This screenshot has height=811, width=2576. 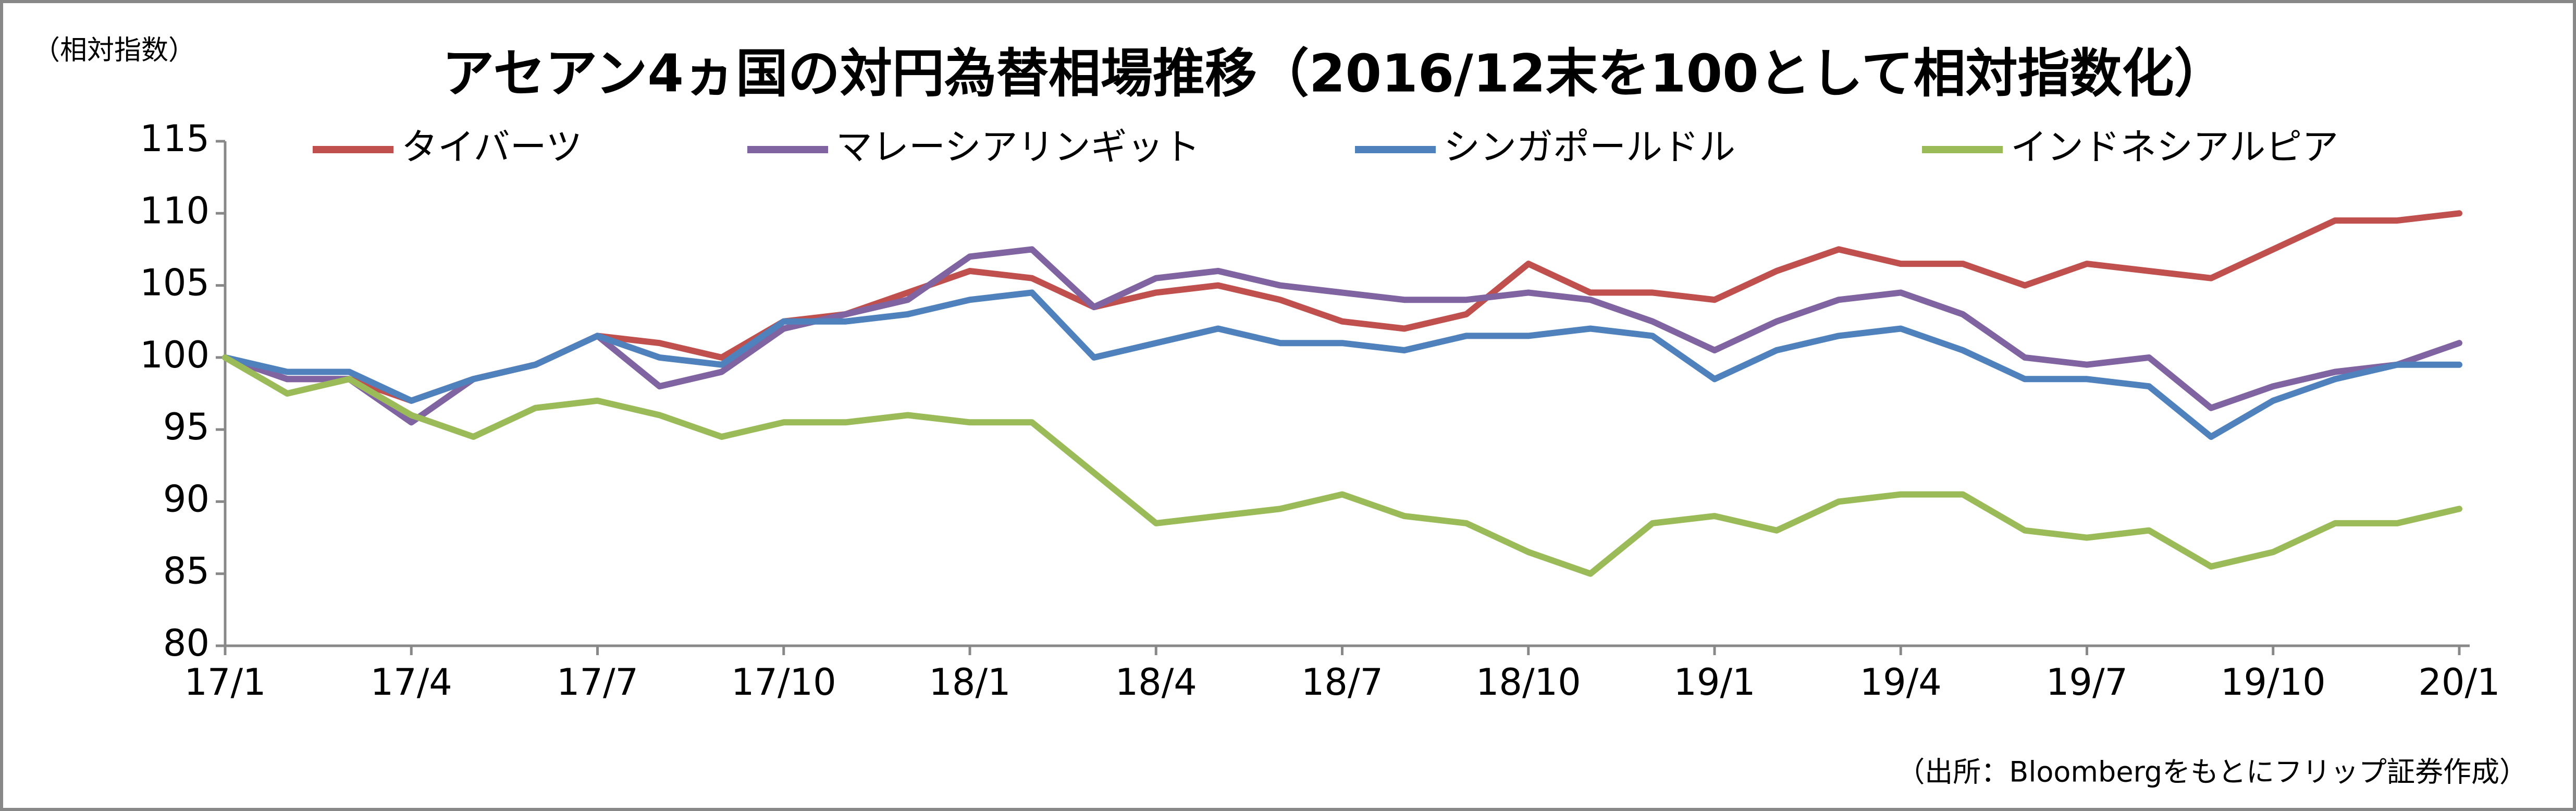 What do you see at coordinates (2174, 147) in the screenshot?
I see `legend-label: インドネシアルピア` at bounding box center [2174, 147].